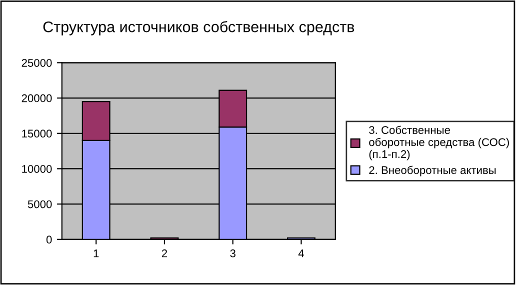 This screenshot has width=516, height=285. What do you see at coordinates (198, 28) in the screenshot?
I see `chart-title: Структура источников собственных средств` at bounding box center [198, 28].